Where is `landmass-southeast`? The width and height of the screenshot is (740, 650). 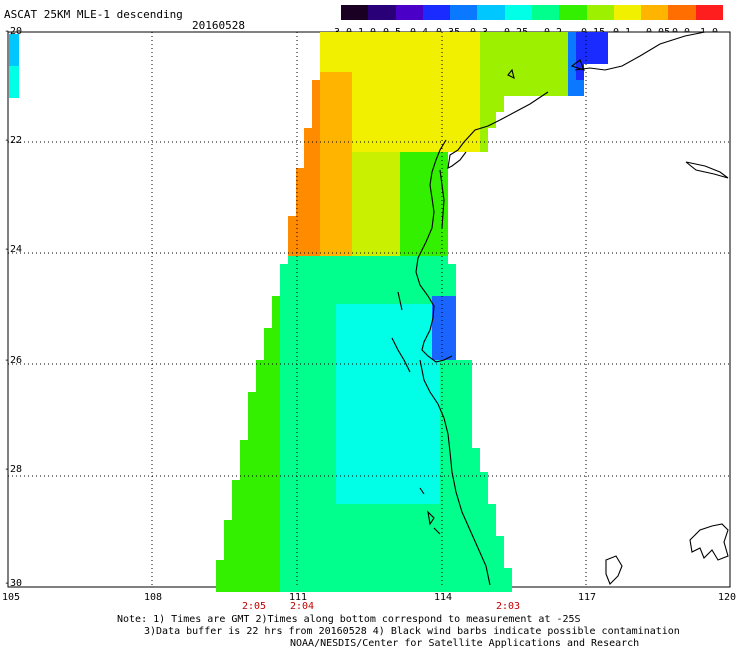 landmass-southeast is located at coordinates (709, 542).